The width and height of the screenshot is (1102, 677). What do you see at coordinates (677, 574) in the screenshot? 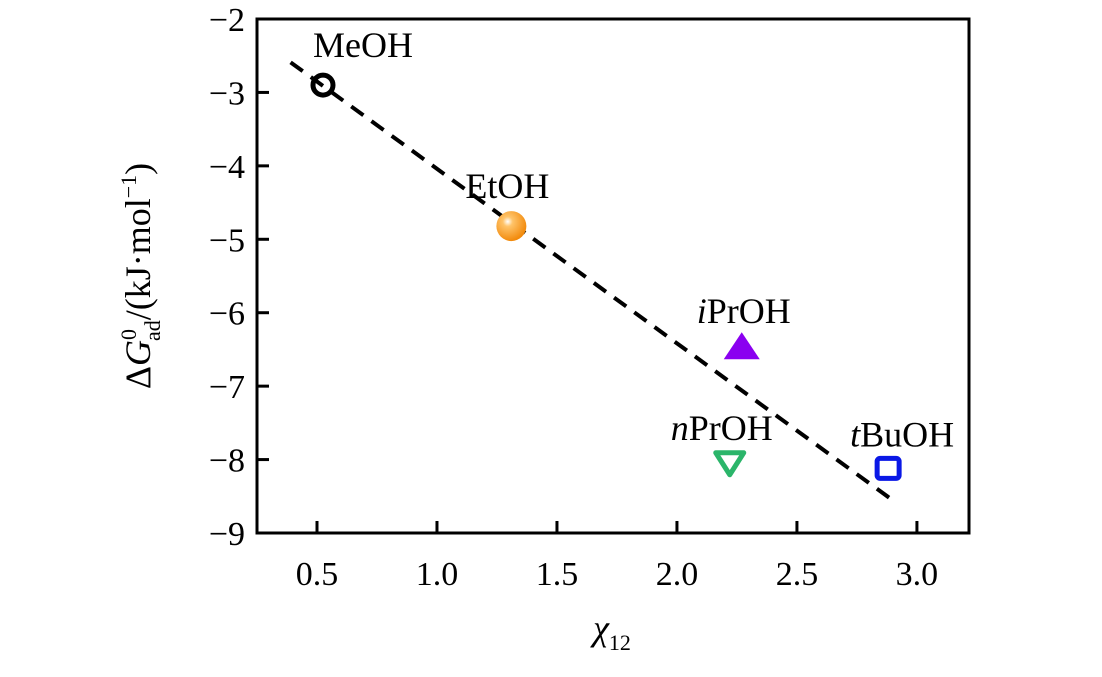
I see `x-tick-label: 2.0` at bounding box center [677, 574].